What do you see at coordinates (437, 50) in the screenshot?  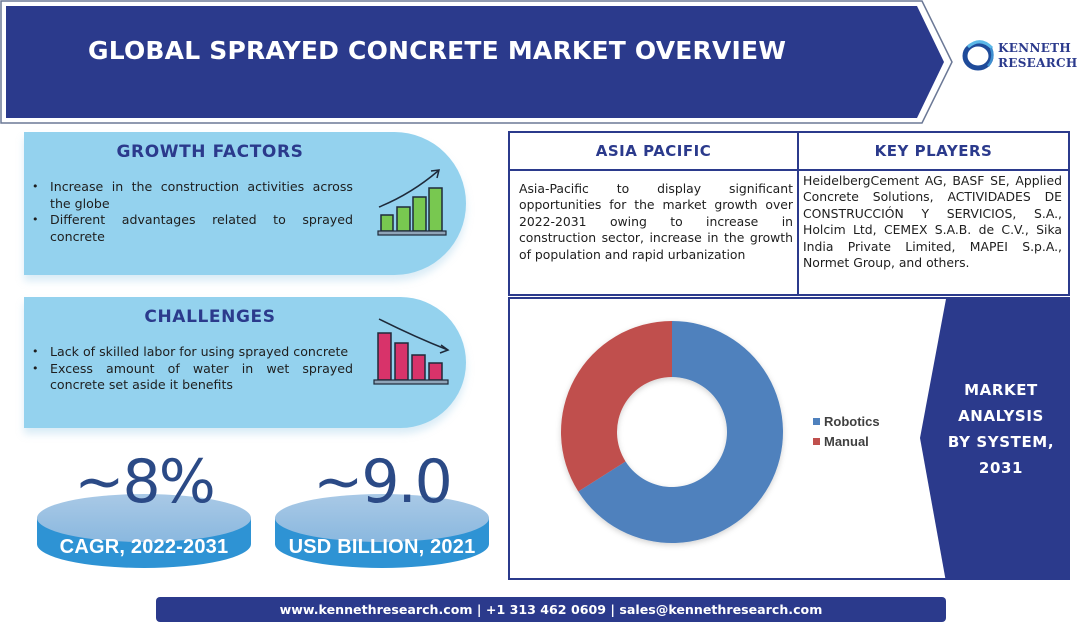 I see `page-title: GLOBAL SPRAYED CONCRETE MARKET OVERVIEW` at bounding box center [437, 50].